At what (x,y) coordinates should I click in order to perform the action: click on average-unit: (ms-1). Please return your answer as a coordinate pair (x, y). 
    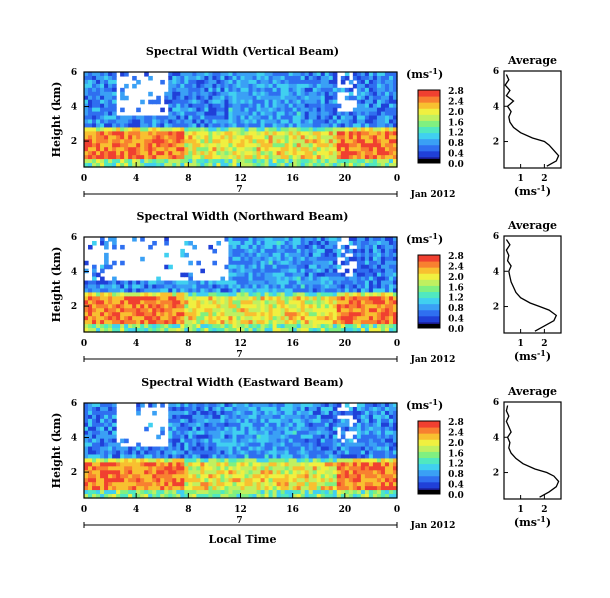
    Looking at the image, I should click on (532, 190).